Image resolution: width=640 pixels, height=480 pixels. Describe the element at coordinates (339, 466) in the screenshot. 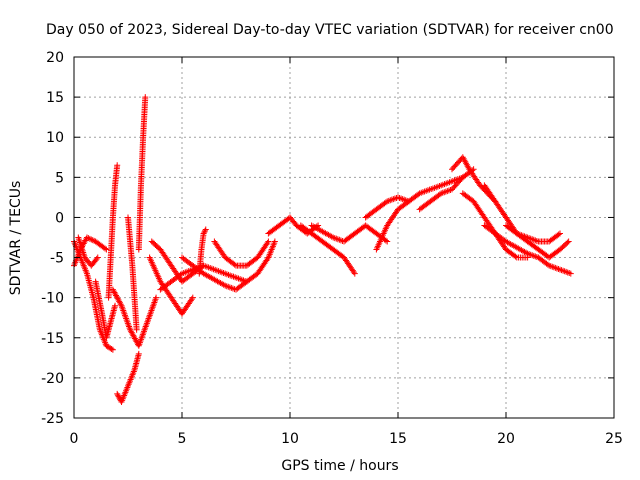

I see `x-axis-label: GPS time / hours` at that location.